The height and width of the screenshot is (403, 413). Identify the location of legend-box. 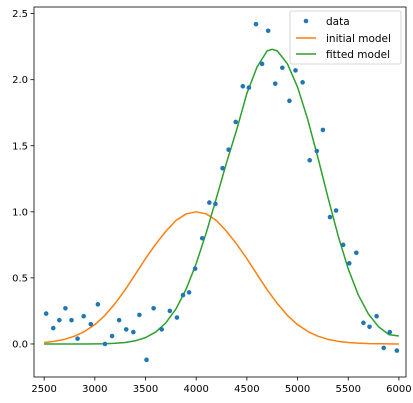
(345, 37).